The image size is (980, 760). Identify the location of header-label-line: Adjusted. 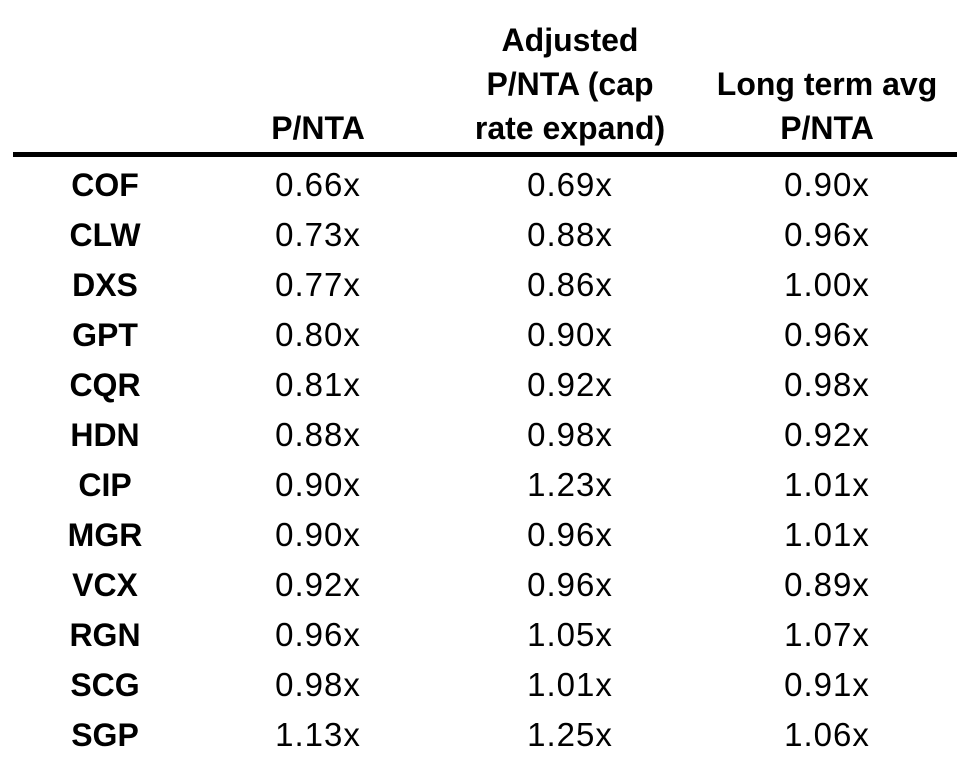
(570, 40).